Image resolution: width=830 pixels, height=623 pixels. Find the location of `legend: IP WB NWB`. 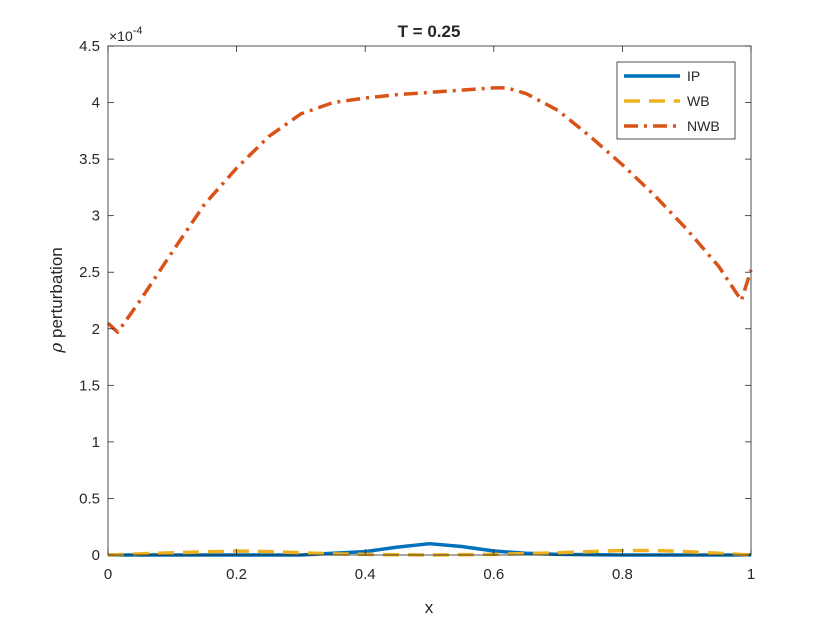

legend: IP WB NWB is located at coordinates (676, 100).